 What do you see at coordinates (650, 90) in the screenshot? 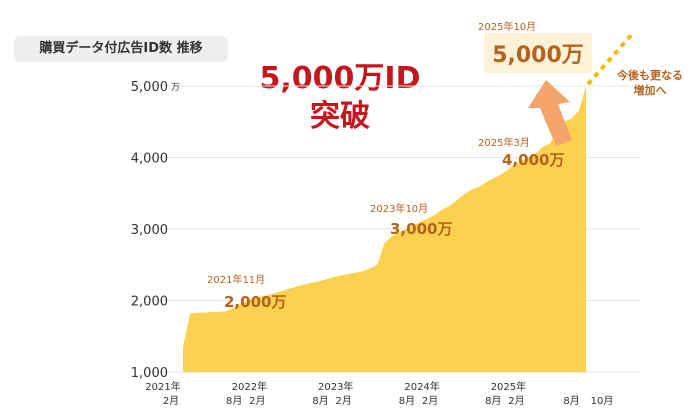
I see `forecast-note-line: 増加へ` at bounding box center [650, 90].